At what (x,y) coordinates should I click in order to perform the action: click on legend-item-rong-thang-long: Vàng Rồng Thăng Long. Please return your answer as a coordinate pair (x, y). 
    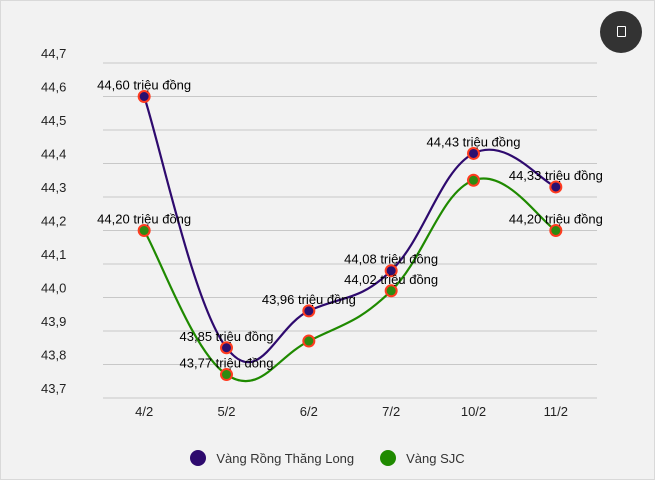
    Looking at the image, I should click on (272, 458).